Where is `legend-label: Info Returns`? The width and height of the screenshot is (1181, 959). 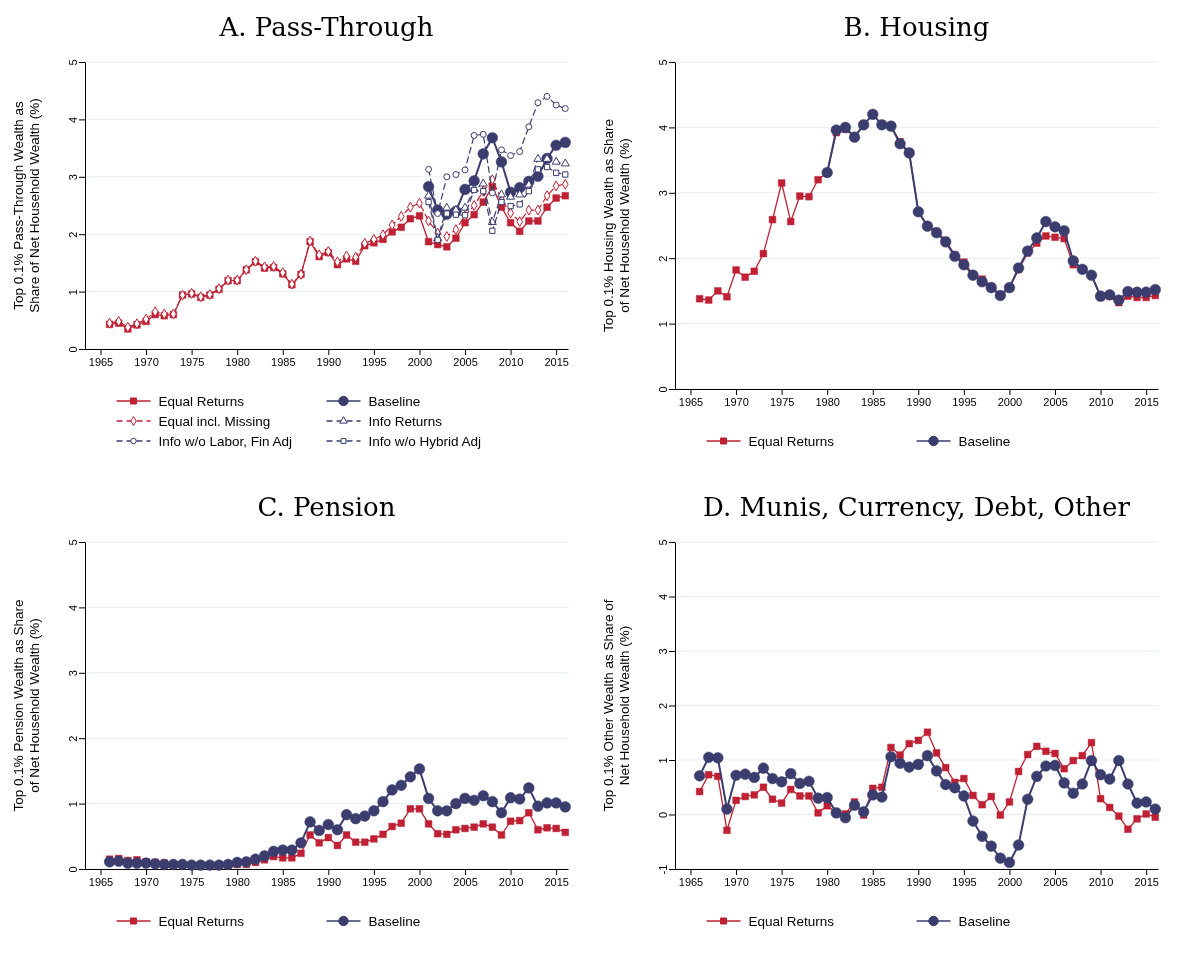
legend-label: Info Returns is located at coordinates (405, 421).